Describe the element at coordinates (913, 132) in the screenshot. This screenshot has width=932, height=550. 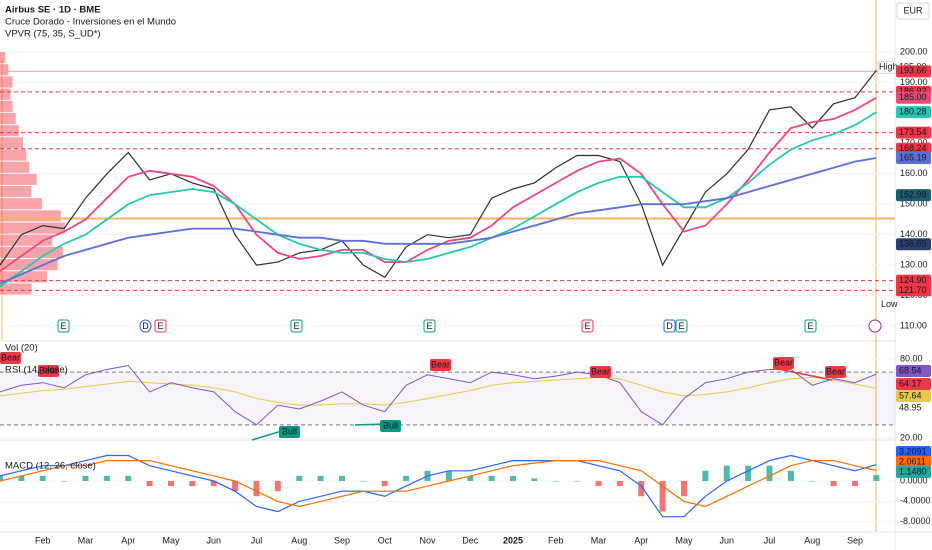
I see `price-tag-label: 173.54` at that location.